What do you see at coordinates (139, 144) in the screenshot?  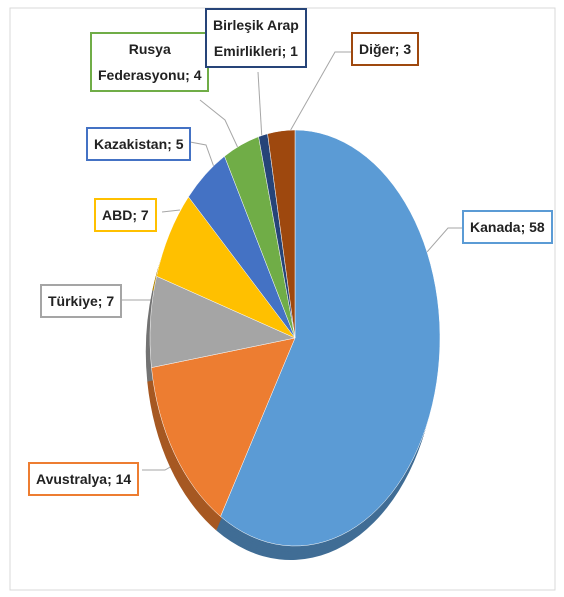 I see `data-label: Kazakistan; 5` at bounding box center [139, 144].